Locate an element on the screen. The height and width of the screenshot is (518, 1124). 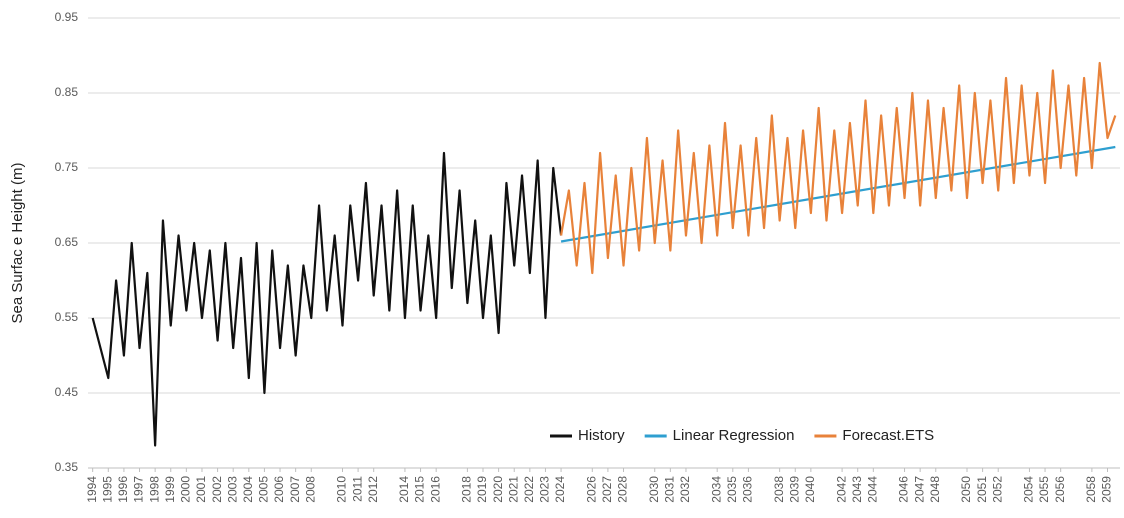
x-tick-label: 1997 is located at coordinates (139, 489).